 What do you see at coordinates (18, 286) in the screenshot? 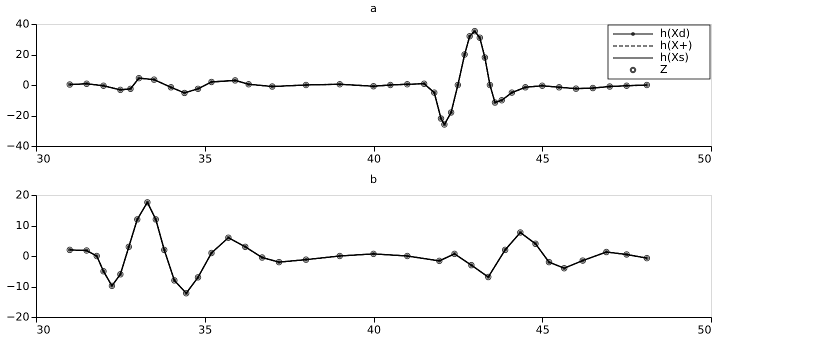
I see `y-tick-label: −10` at bounding box center [18, 286].